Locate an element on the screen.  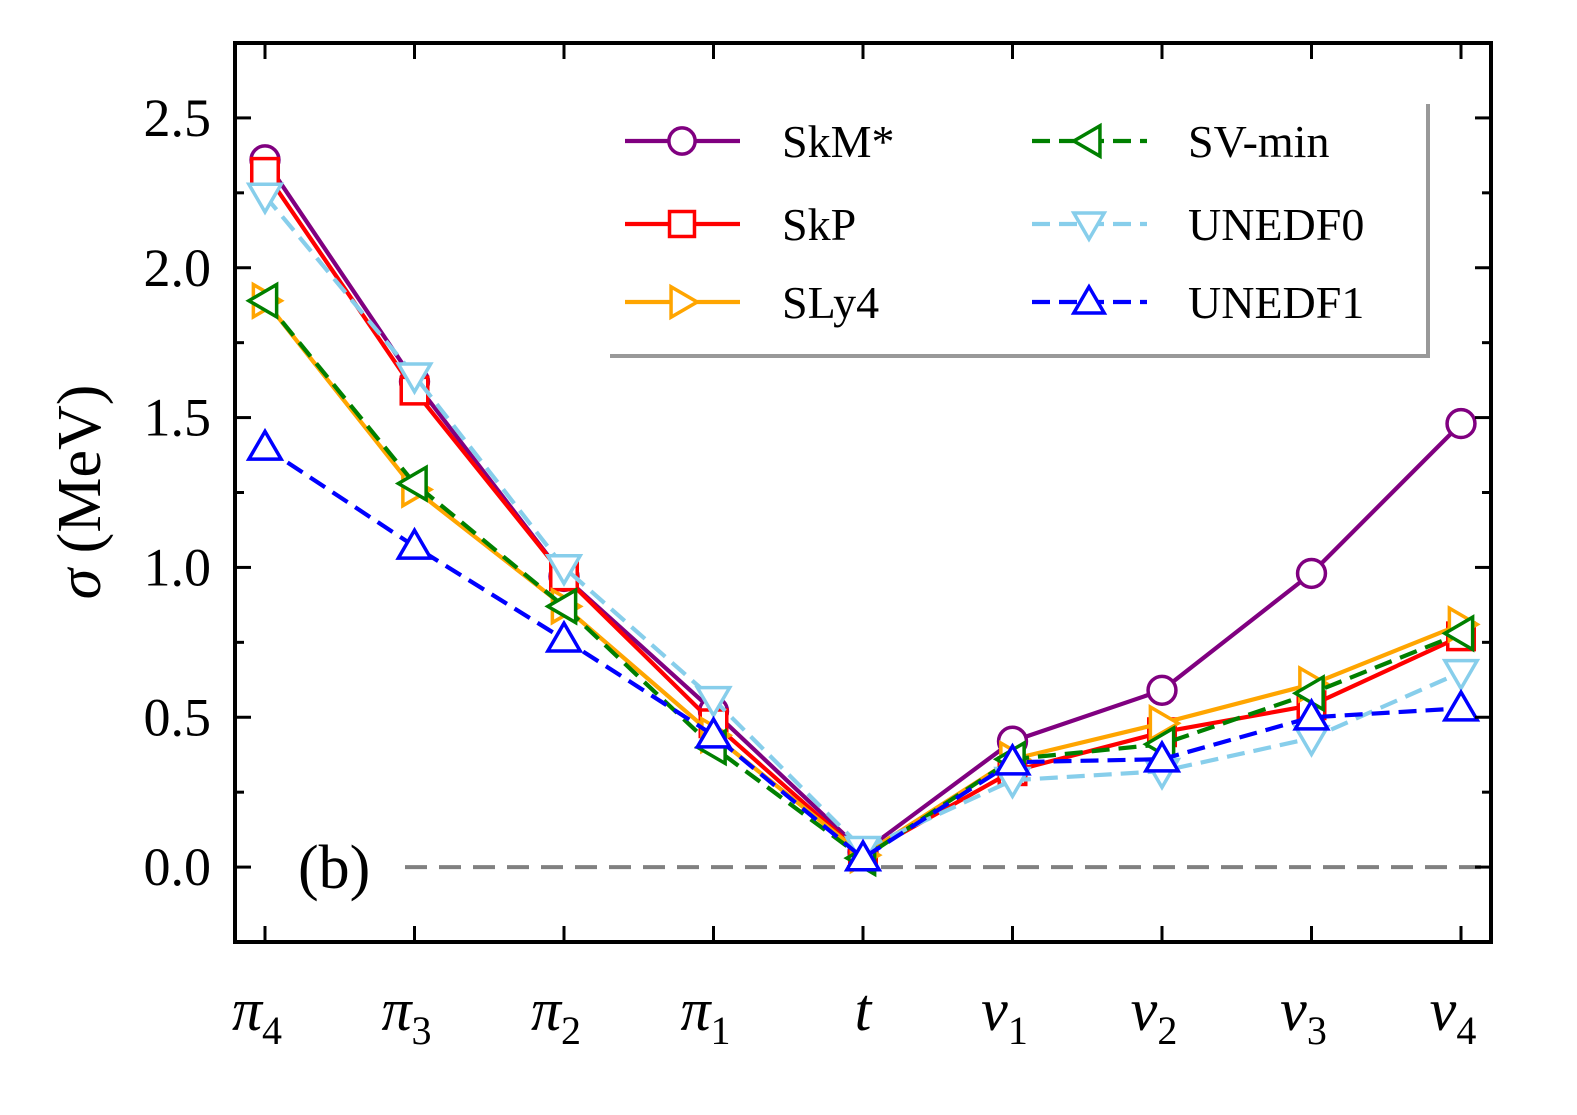
y-axis-label: σ (MeV) is located at coordinates (80, 492).